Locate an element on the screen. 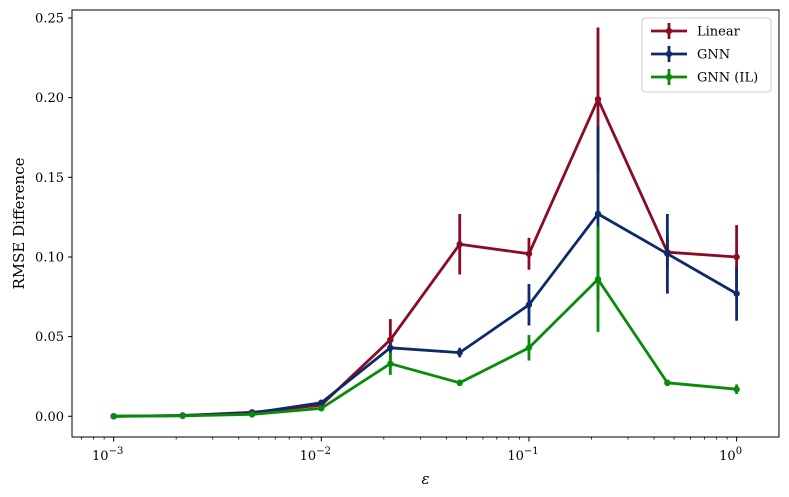 The width and height of the screenshot is (789, 497). y-axis-ticks: 0.00 0.05 0.10 0.15 0.20 0.25 is located at coordinates (53, 218).